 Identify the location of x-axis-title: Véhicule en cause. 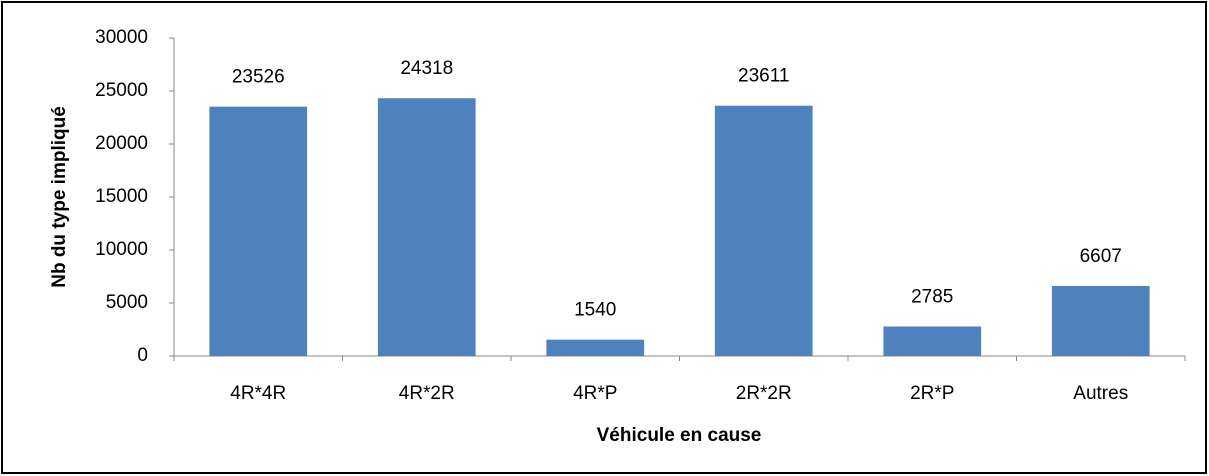
(679, 435).